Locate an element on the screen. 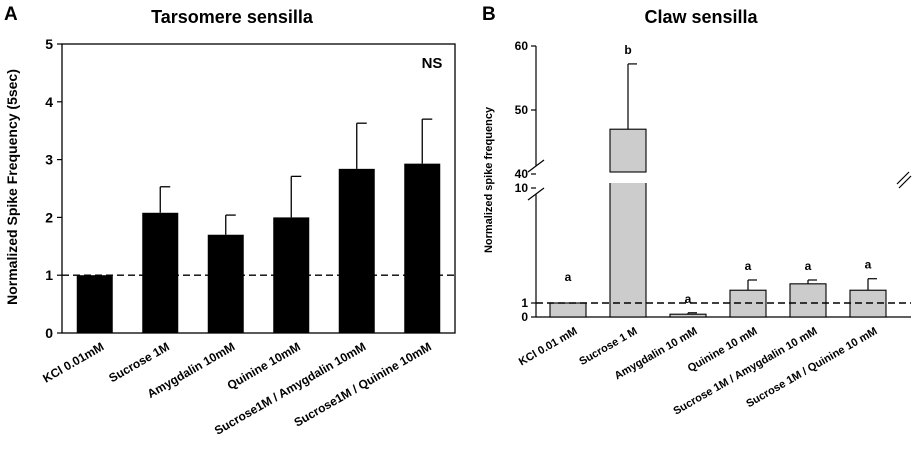  chart-b-y-tick-label: 60 is located at coordinates (522, 46).